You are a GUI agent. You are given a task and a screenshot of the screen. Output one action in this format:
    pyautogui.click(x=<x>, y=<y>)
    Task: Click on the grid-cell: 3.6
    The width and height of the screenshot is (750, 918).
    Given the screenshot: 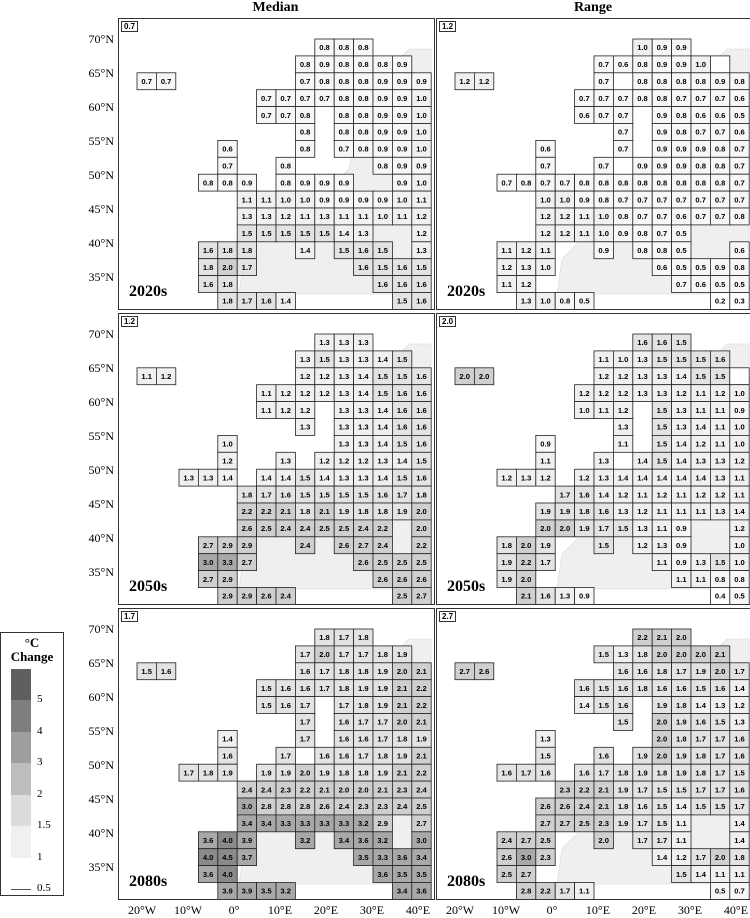 What is the action you would take?
    pyautogui.click(x=402, y=857)
    